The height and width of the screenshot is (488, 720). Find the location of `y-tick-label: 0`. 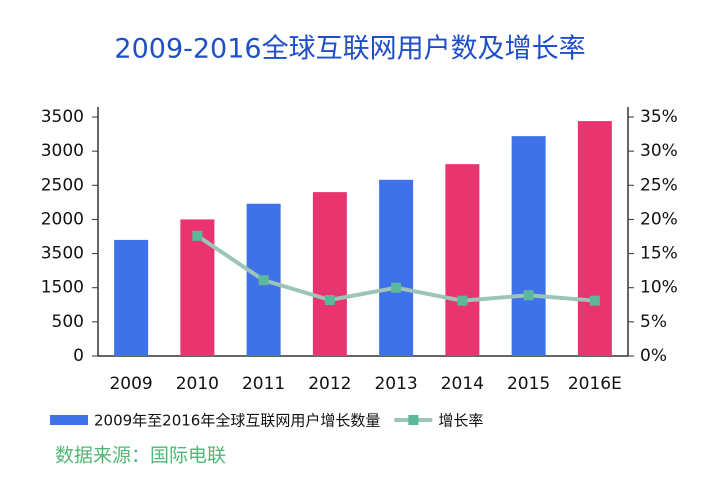

y-tick-label: 0 is located at coordinates (78, 356).